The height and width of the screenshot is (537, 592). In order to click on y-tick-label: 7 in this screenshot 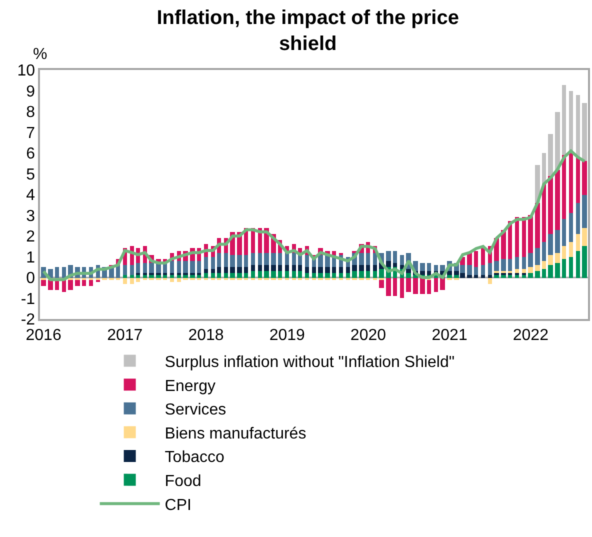, I will do `click(31, 133)`.